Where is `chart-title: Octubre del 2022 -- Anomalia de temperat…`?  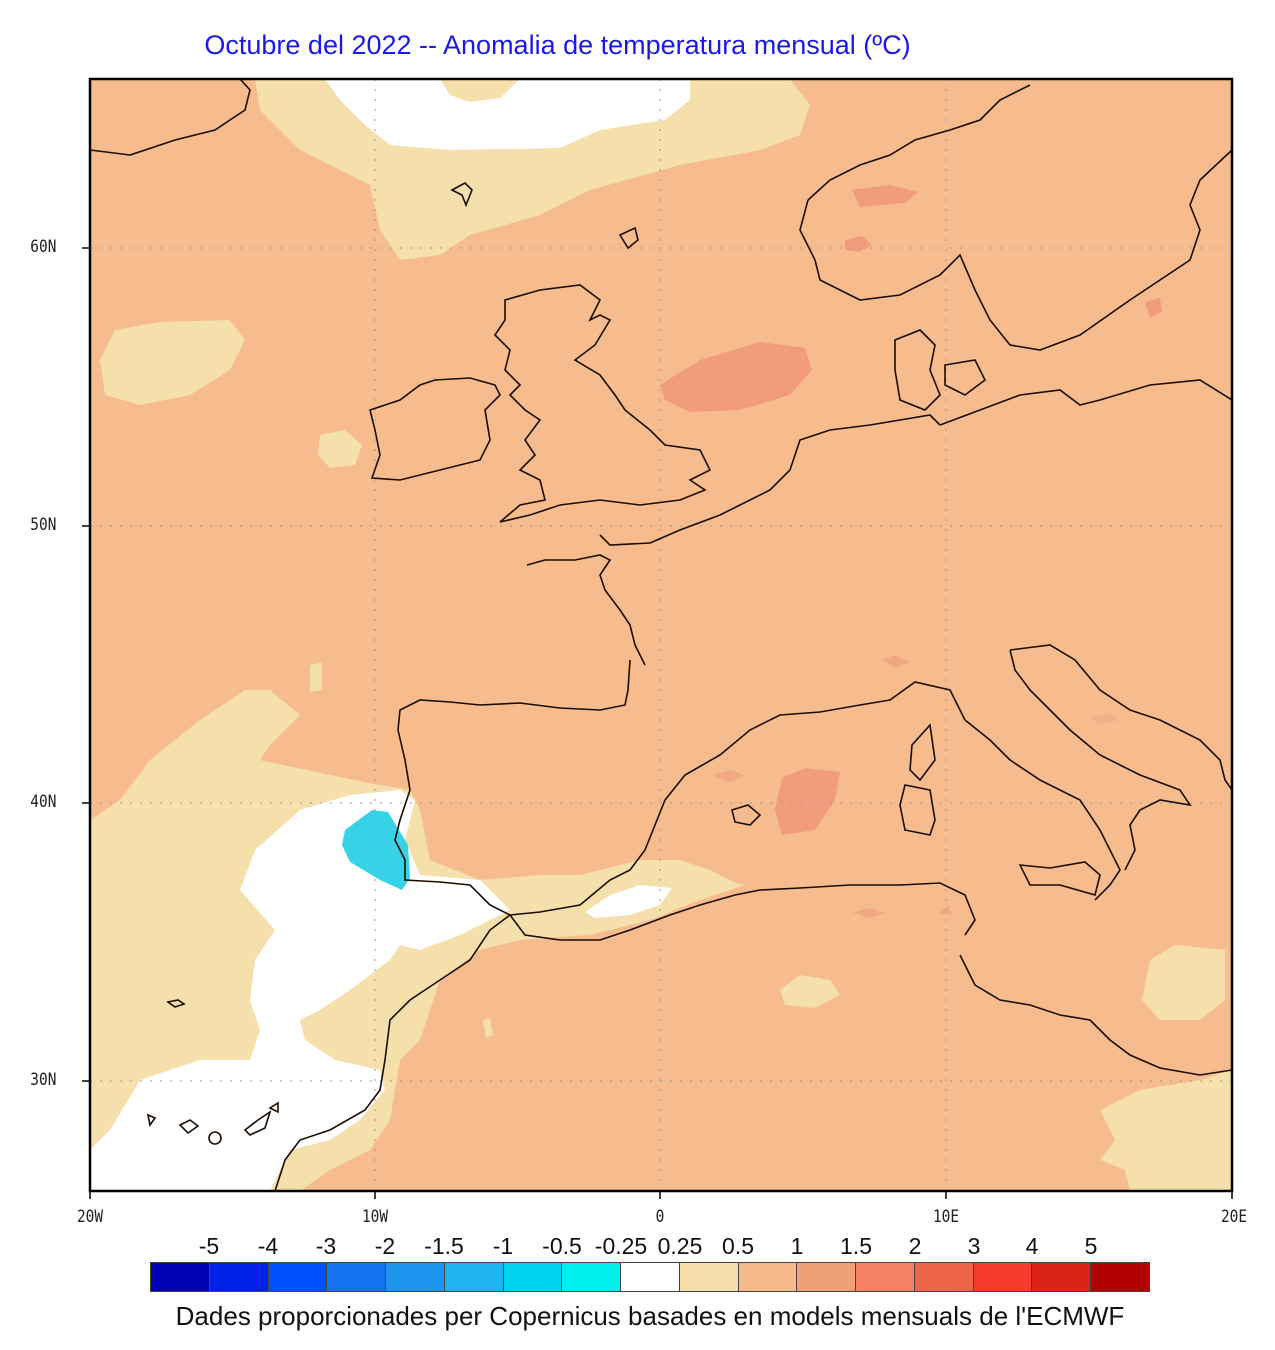
chart-title: Octubre del 2022 -- Anomalia de temperat… is located at coordinates (557, 45).